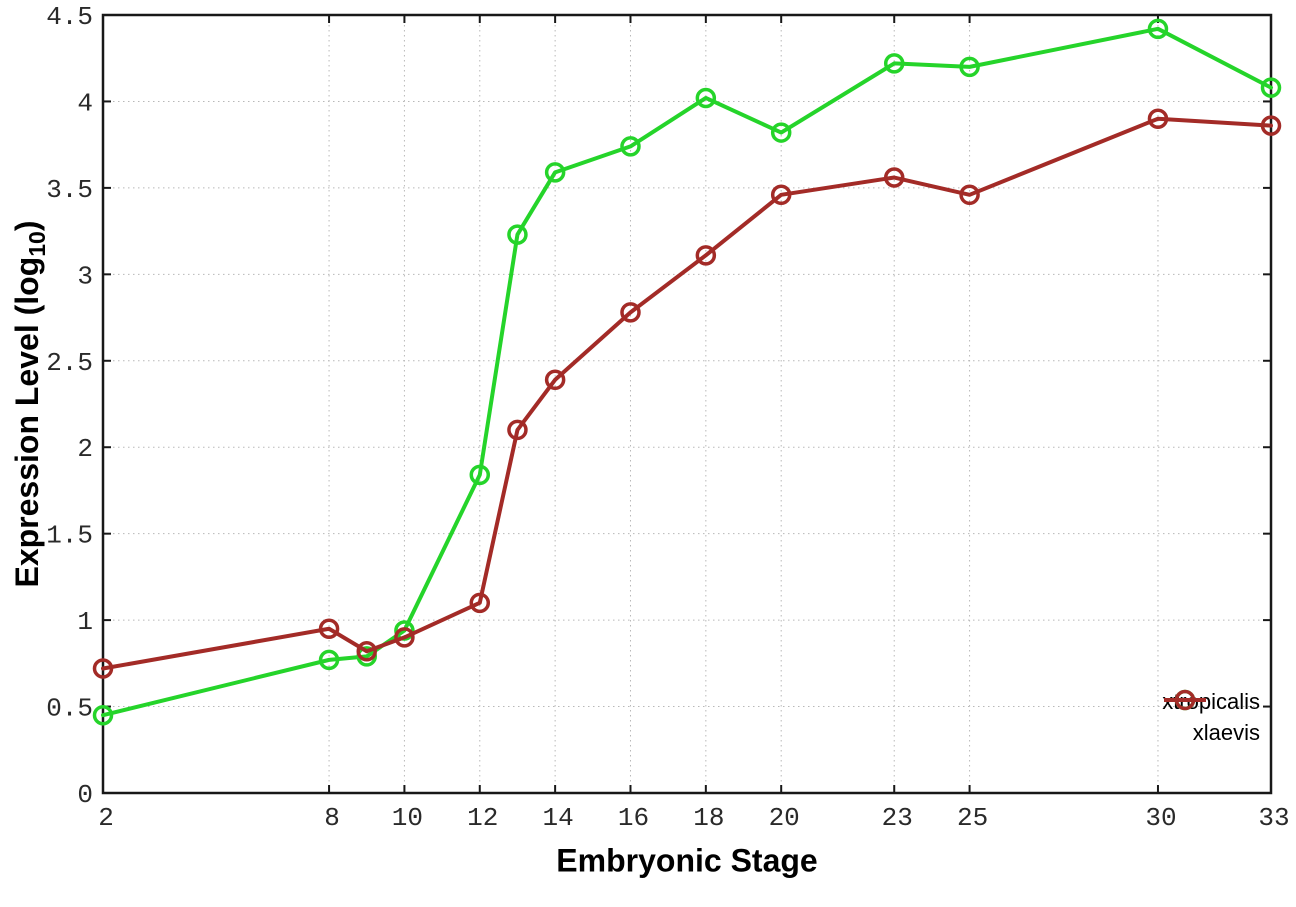 The height and width of the screenshot is (907, 1296). I want to click on y-axis-title: Expression Level (log10), so click(30, 403).